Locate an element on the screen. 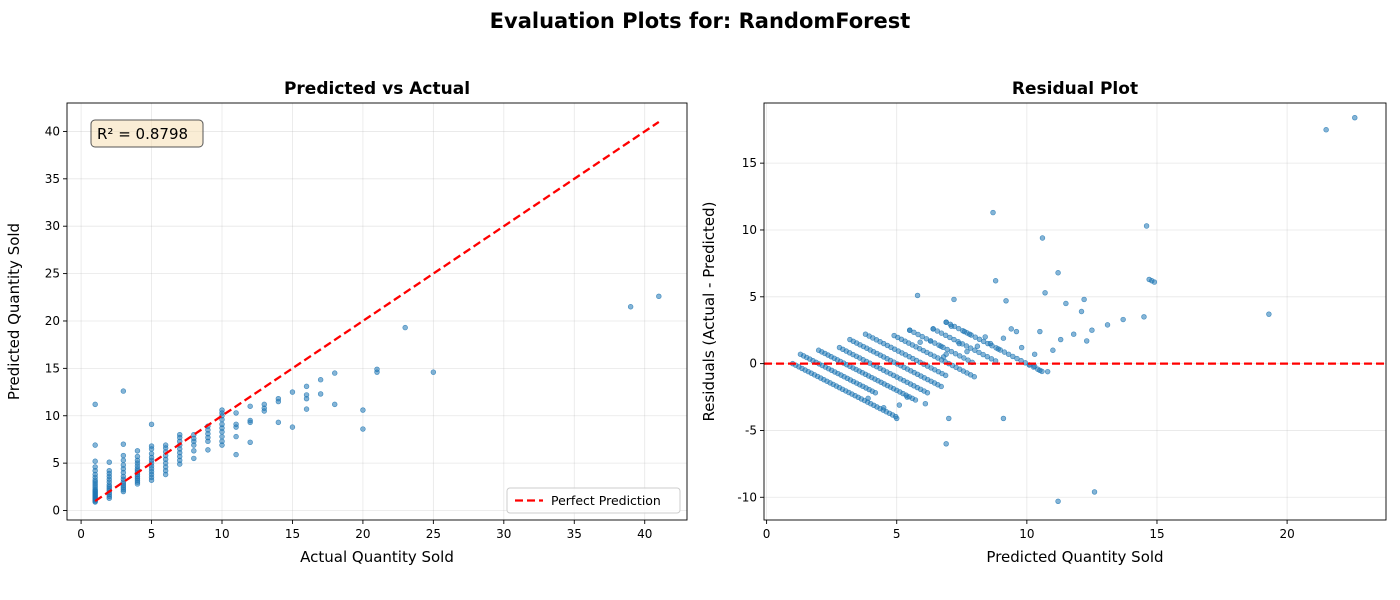  y-tick-label: 25 is located at coordinates (52, 274).